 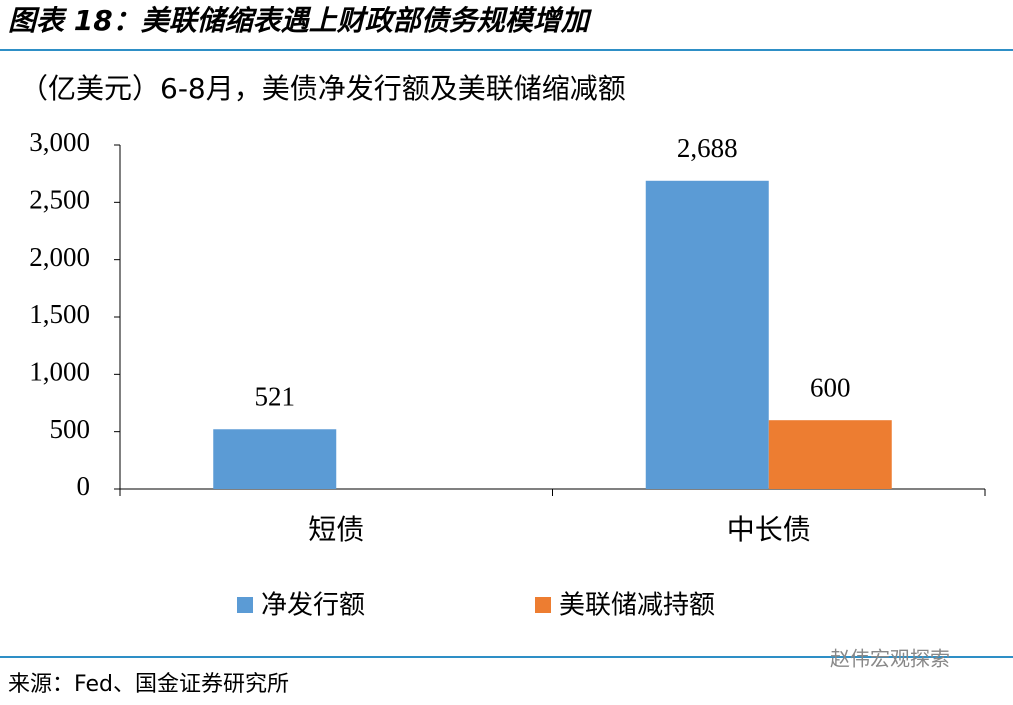 I want to click on data-label: 600, so click(x=830, y=387).